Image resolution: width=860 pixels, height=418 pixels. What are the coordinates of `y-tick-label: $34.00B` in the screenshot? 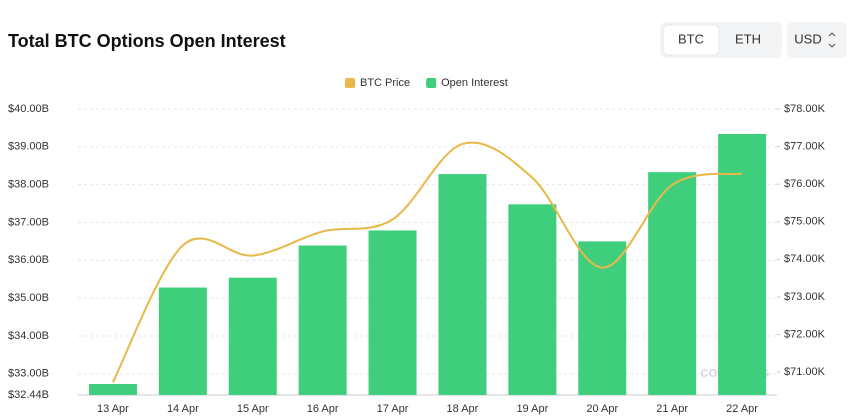 It's located at (28, 336).